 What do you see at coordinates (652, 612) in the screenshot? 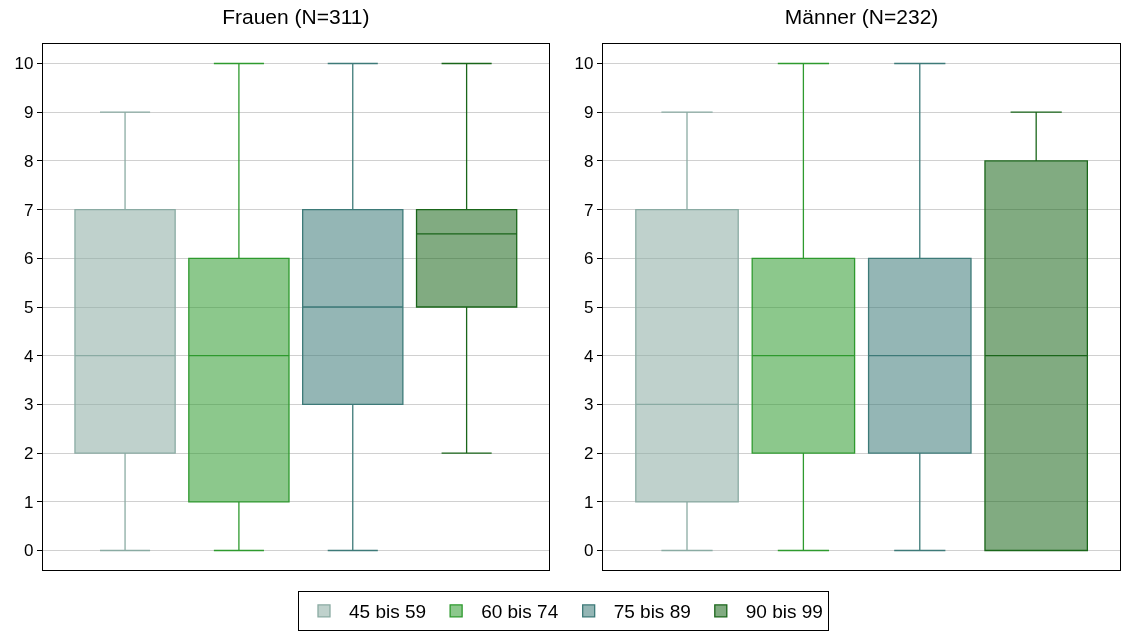
I see `legend-label: 75 bis 89` at bounding box center [652, 612].